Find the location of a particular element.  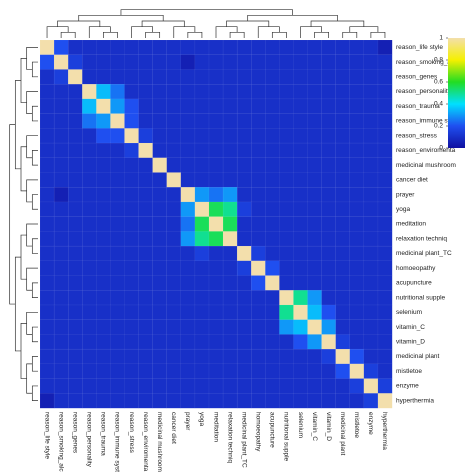

column-label: enzyme is located at coordinates (370, 423).